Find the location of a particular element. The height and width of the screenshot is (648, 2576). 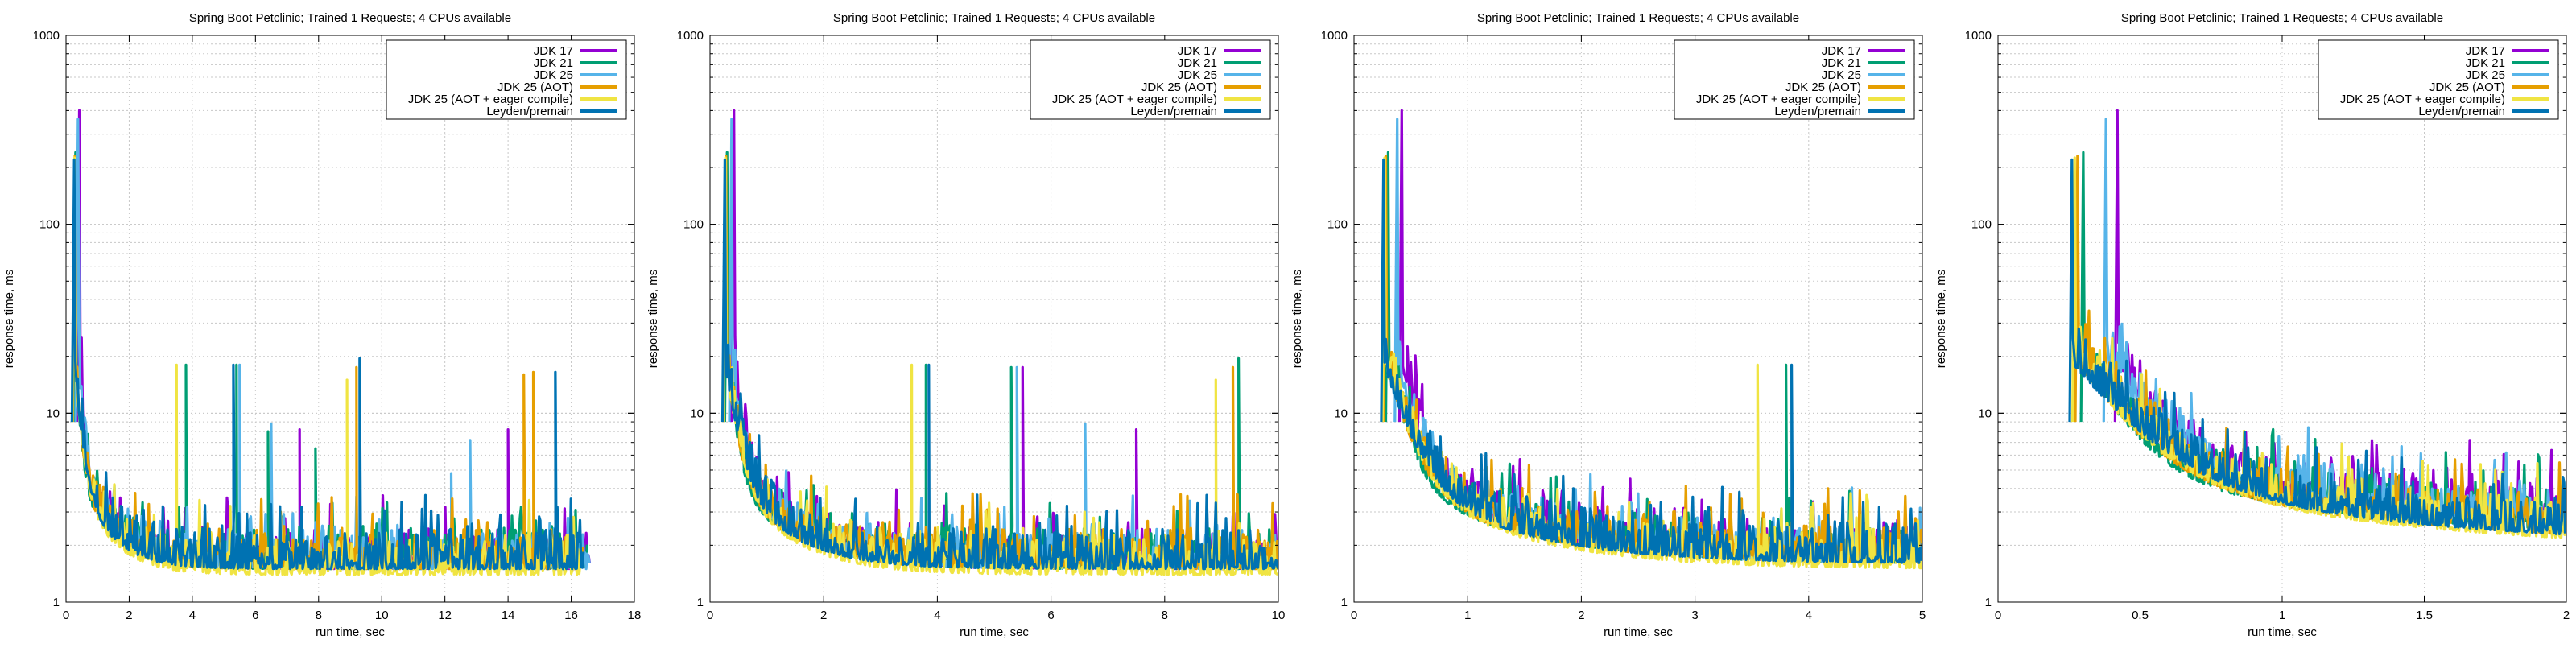

x-tick-label: 12 is located at coordinates (445, 616).